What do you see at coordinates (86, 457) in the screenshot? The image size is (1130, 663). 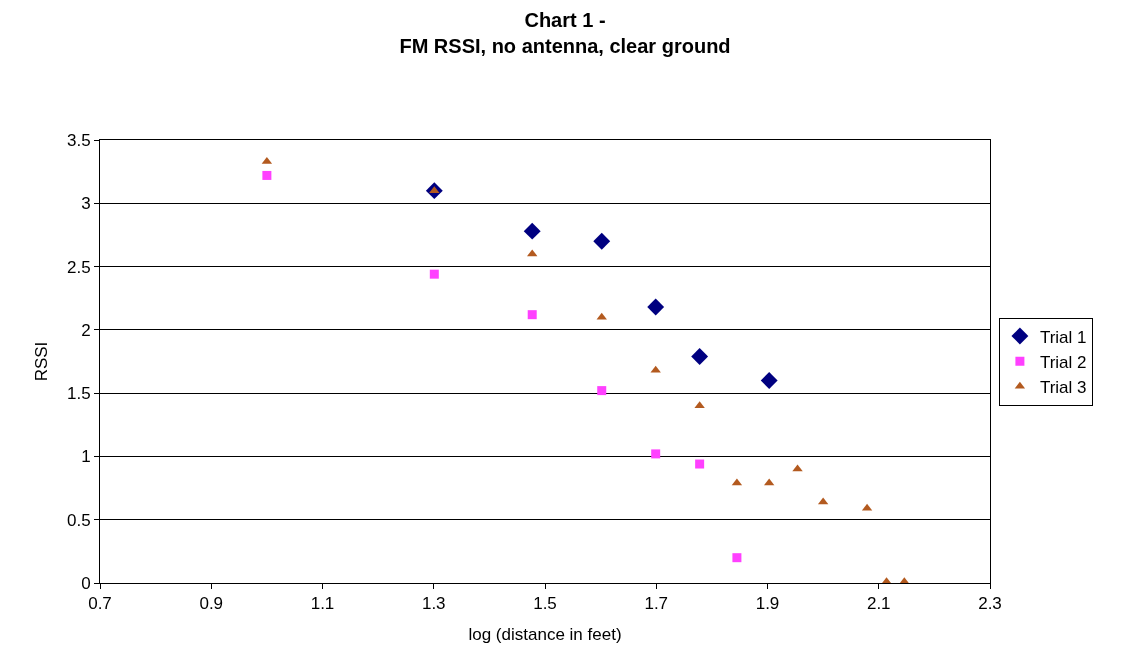 I see `y-tick-label: 1` at bounding box center [86, 457].